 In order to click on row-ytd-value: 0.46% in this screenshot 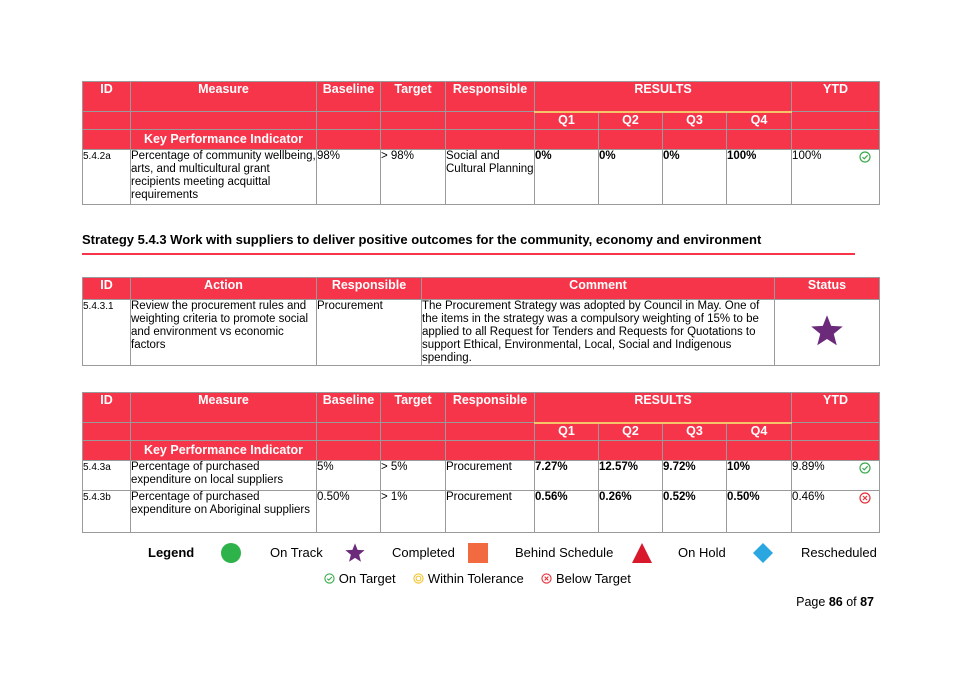, I will do `click(808, 497)`.